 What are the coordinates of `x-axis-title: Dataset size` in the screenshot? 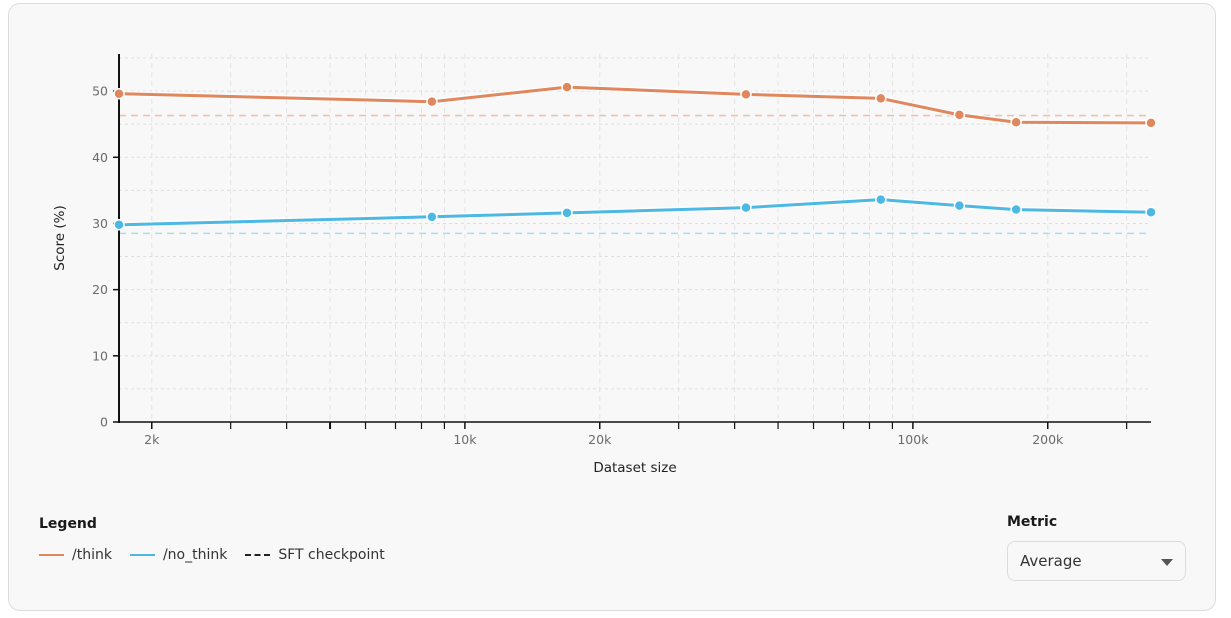 It's located at (634, 468).